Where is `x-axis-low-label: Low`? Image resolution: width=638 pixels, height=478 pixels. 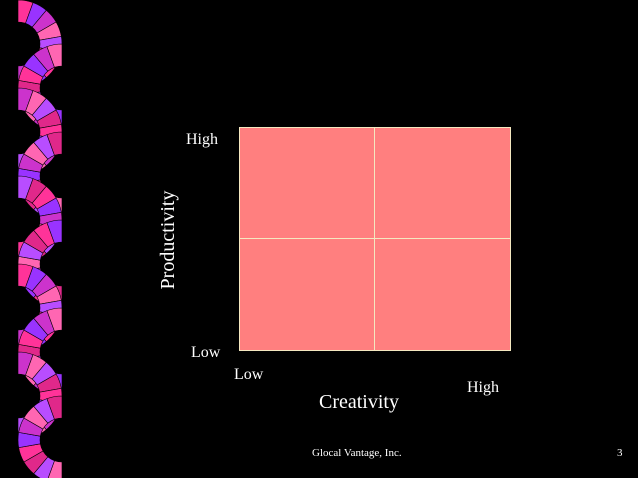
x-axis-low-label: Low is located at coordinates (249, 374).